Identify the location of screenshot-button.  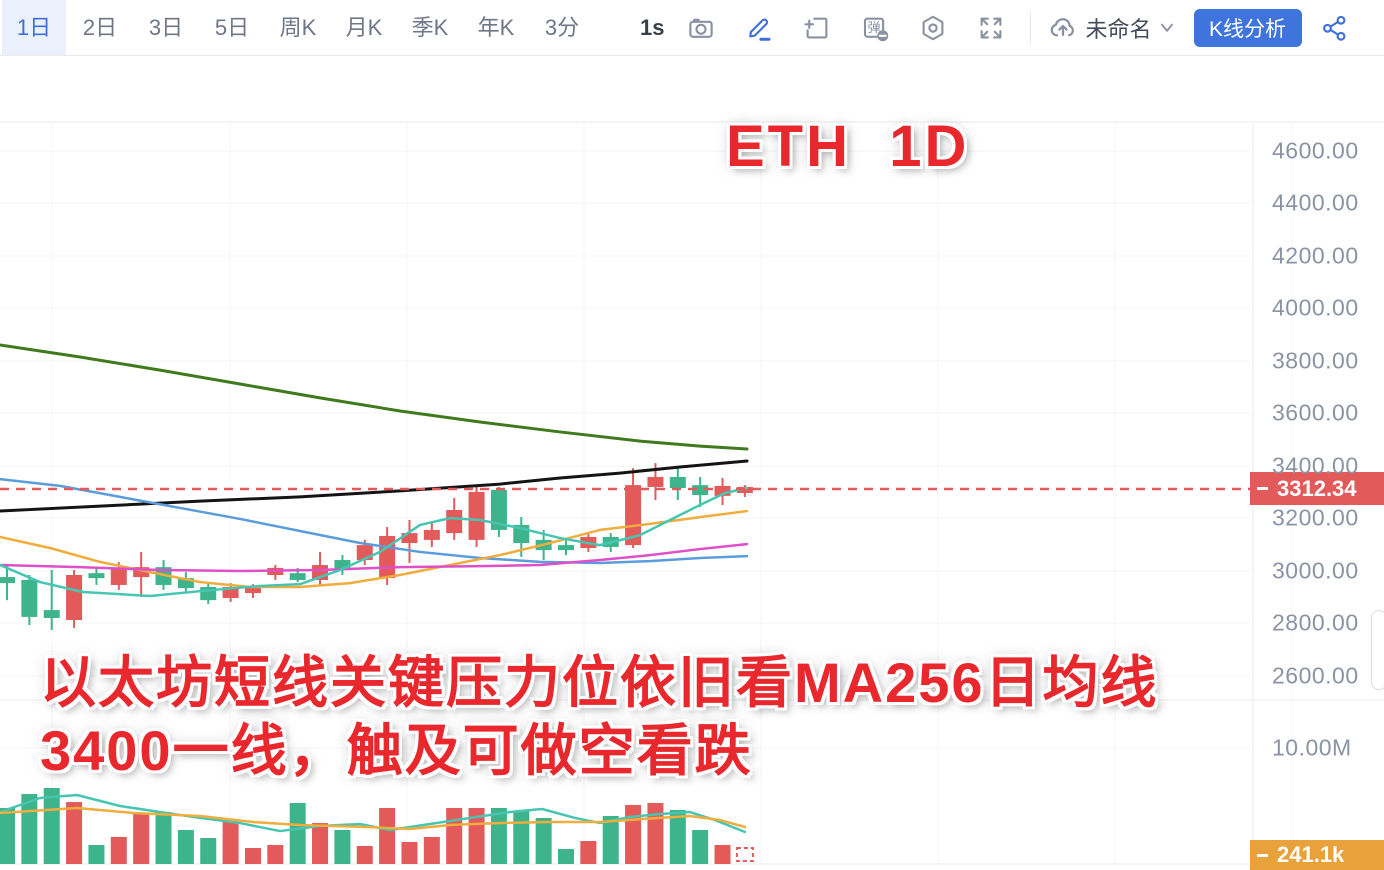
(701, 28).